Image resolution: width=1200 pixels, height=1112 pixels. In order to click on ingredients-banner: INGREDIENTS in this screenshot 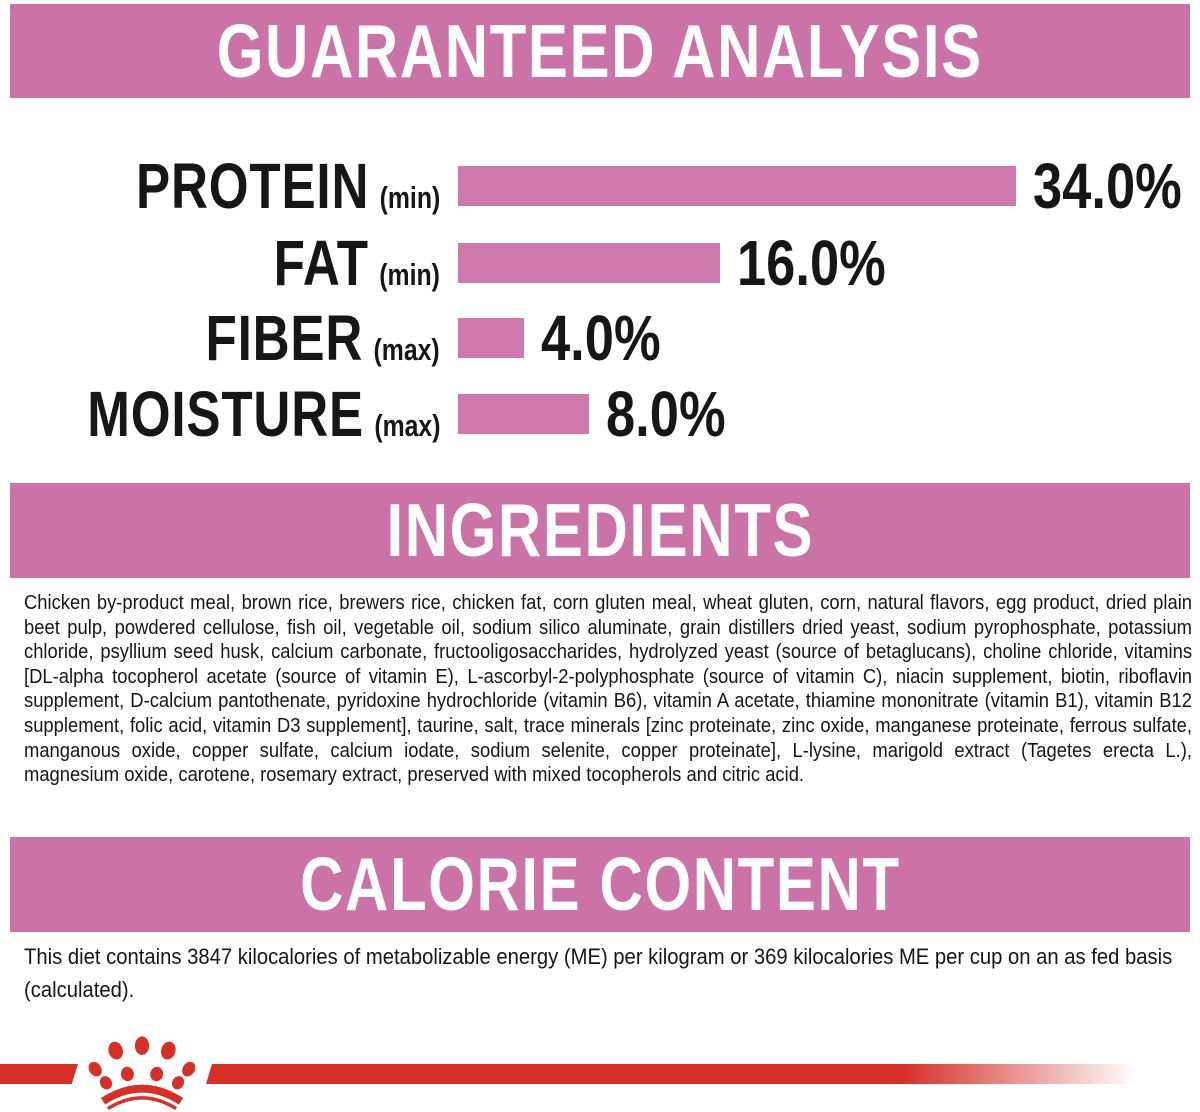, I will do `click(600, 530)`.